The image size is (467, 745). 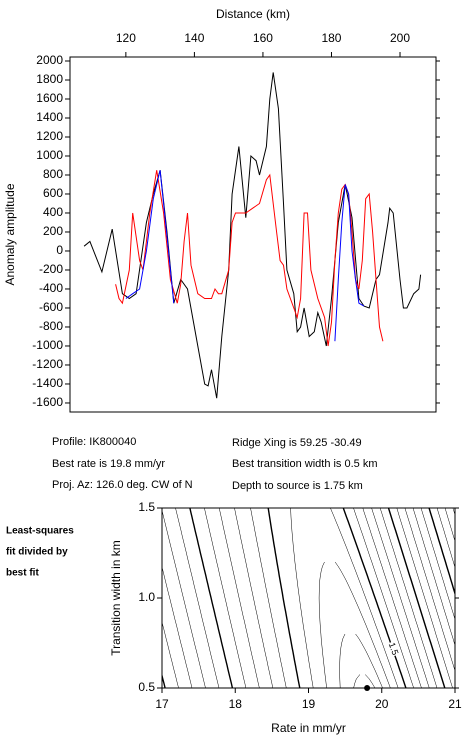 What do you see at coordinates (146, 687) in the screenshot?
I see `y-tick-label: 0.5` at bounding box center [146, 687].